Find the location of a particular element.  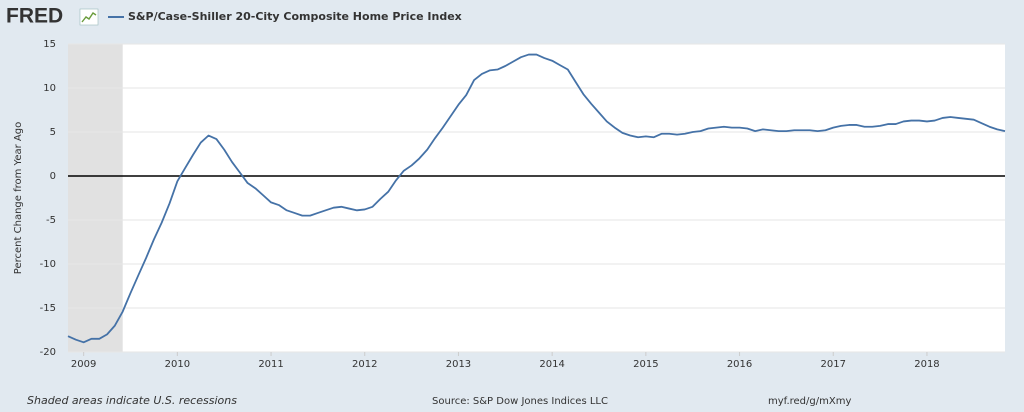

x-tick-label: 2009 is located at coordinates (83, 364).